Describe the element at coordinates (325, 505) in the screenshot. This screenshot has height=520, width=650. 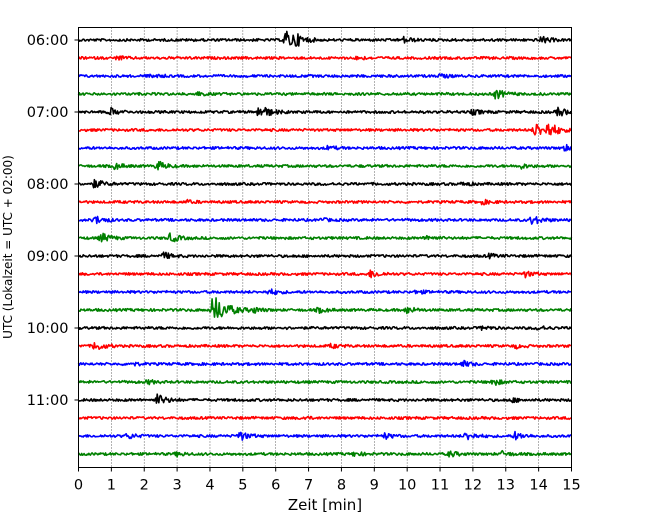
I see `x-axis-label: Zeit [min]` at that location.